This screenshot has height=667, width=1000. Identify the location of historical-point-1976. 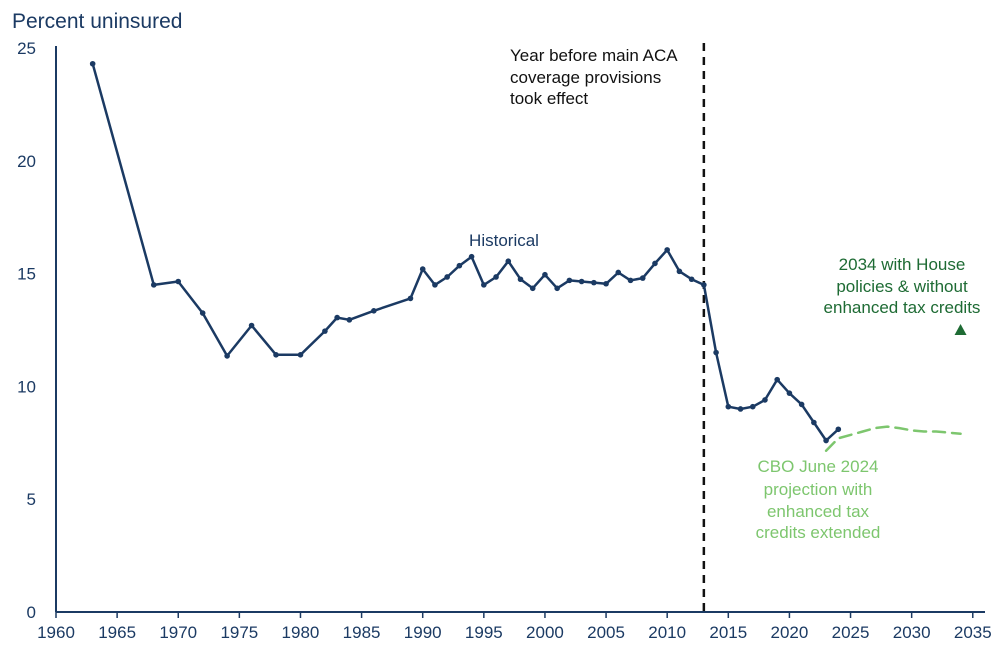
(251, 325).